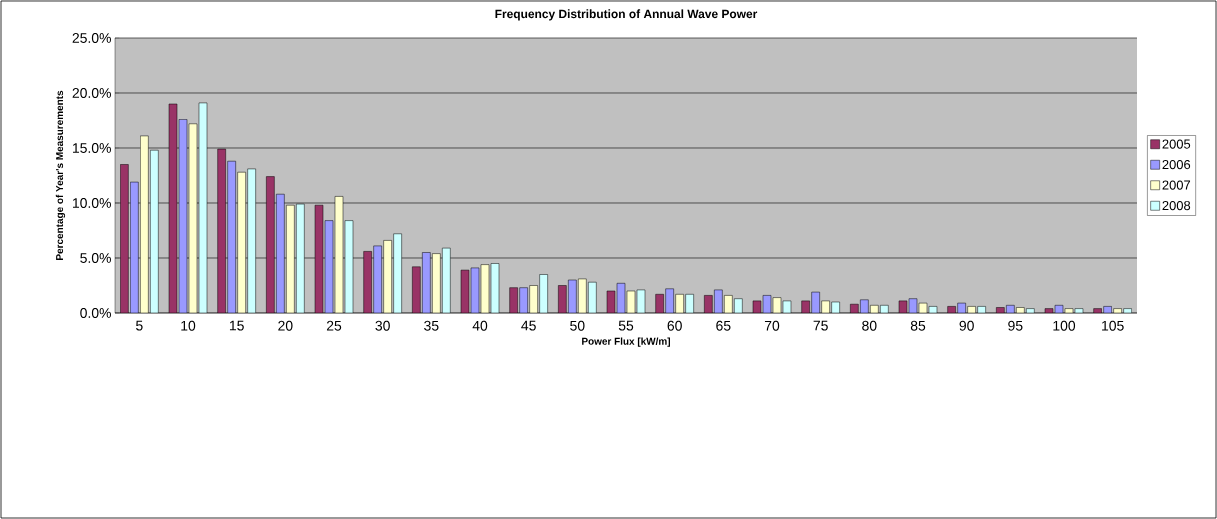 The image size is (1217, 519). Describe the element at coordinates (723, 325) in the screenshot. I see `x-tick-label: 65` at that location.